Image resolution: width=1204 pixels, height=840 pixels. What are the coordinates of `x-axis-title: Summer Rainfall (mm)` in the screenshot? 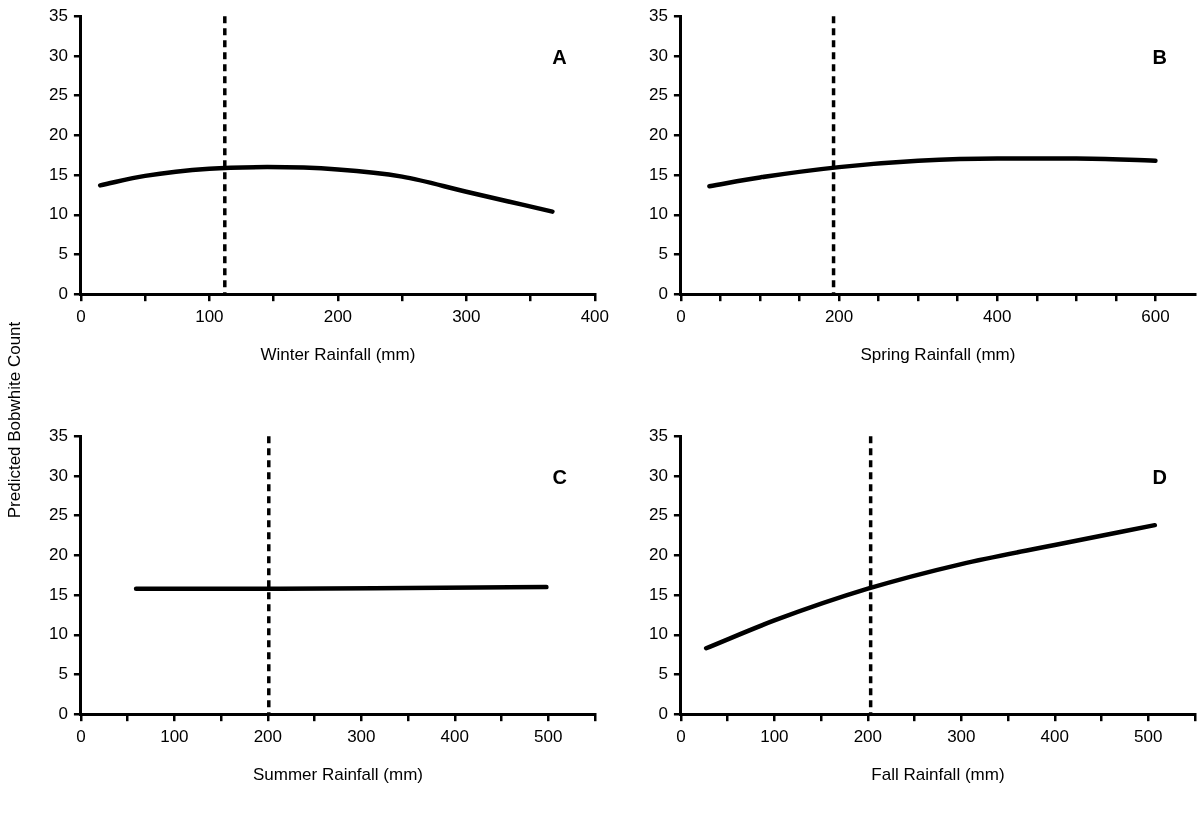 It's located at (337, 775).